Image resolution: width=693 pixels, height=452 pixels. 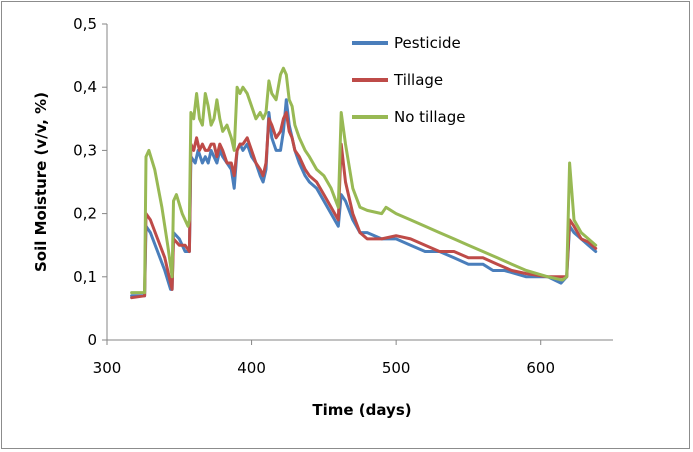 I want to click on y-tick-label: 0,1, so click(x=85, y=277).